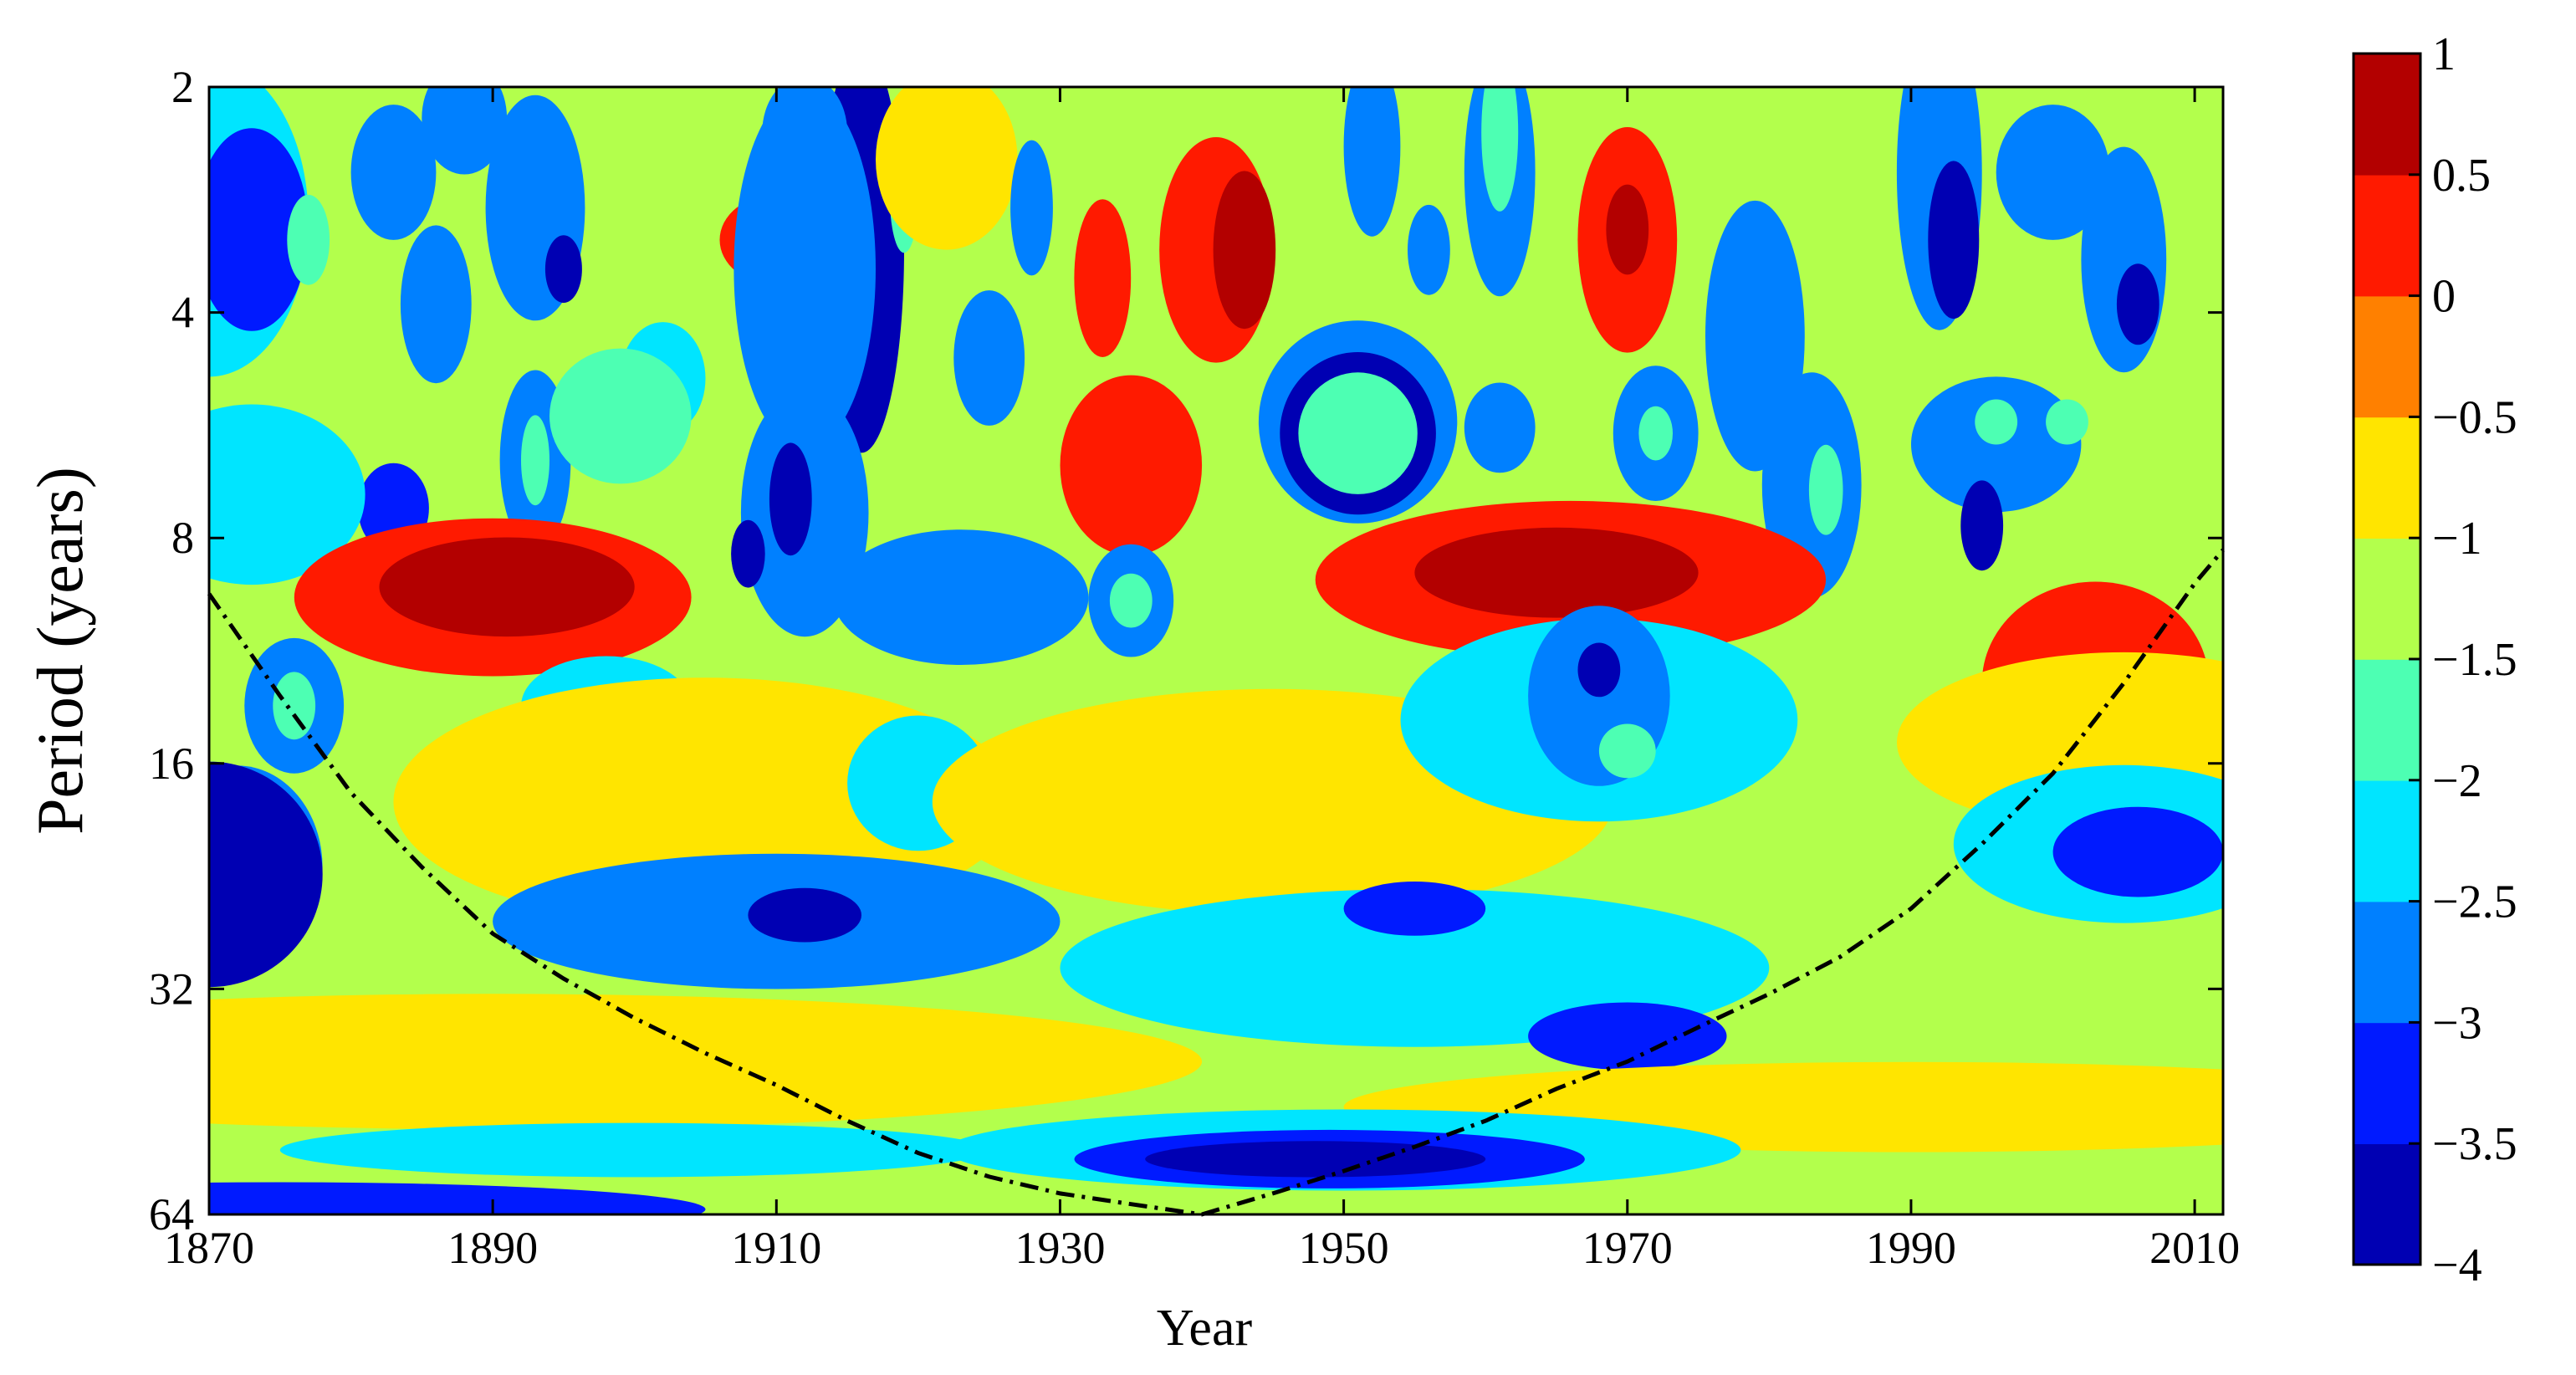 The width and height of the screenshot is (2576, 1375). Describe the element at coordinates (2444, 297) in the screenshot. I see `colorbar-tick-label: 0` at that location.